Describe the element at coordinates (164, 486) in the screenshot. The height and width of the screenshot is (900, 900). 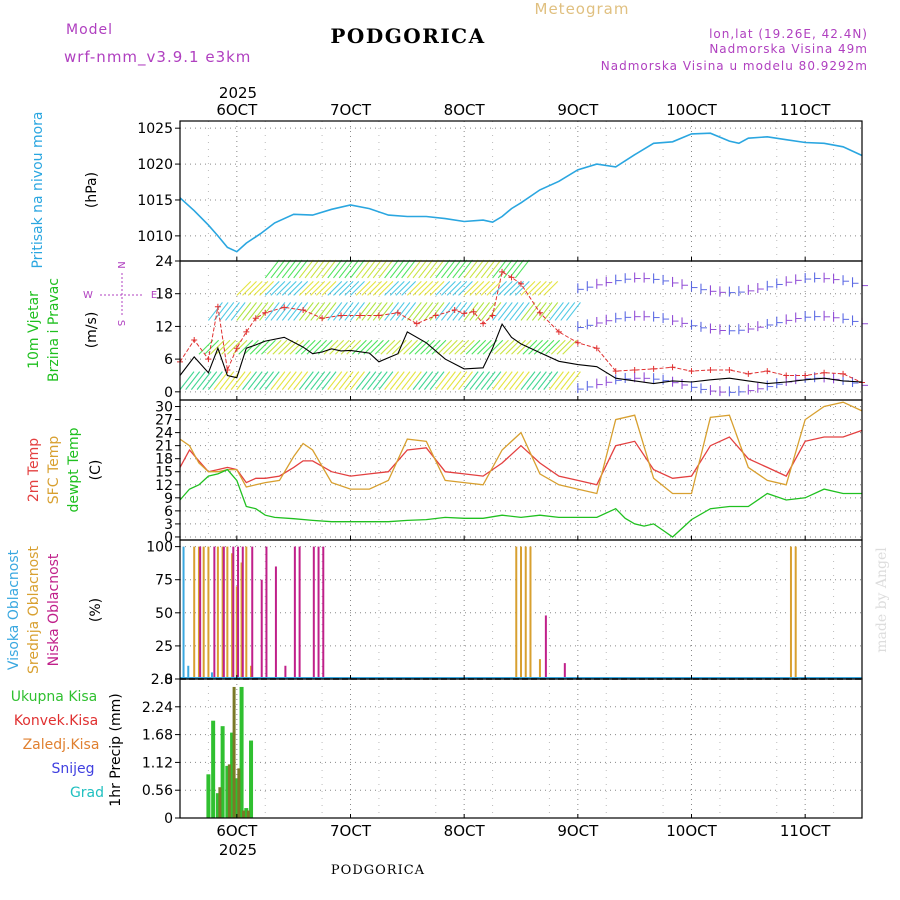
I see `y-tick-label: 12` at that location.